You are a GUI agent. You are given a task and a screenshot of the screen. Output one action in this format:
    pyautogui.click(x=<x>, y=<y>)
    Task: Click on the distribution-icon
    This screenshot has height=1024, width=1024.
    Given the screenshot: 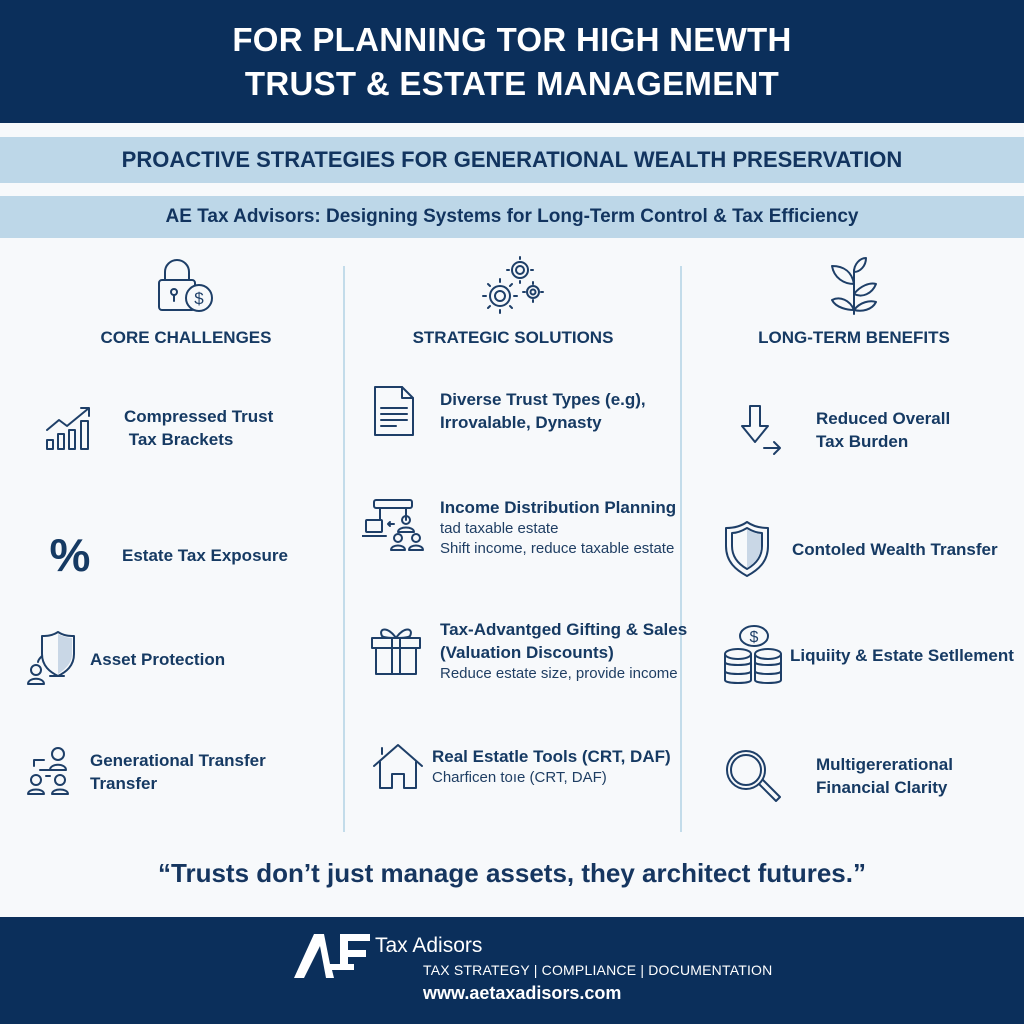 What is the action you would take?
    pyautogui.click(x=393, y=525)
    